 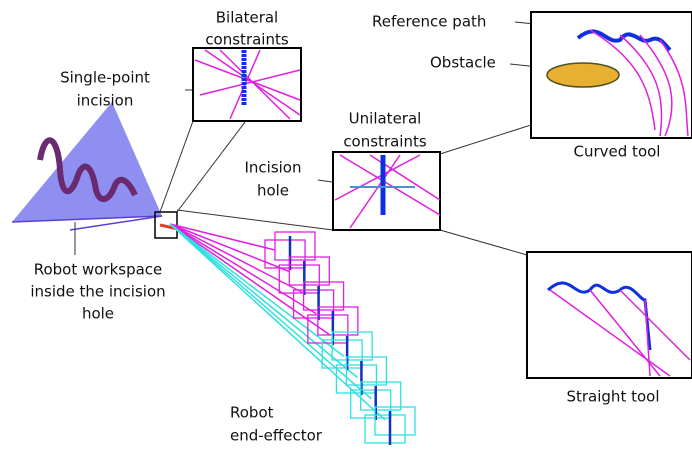 I want to click on obstacle-shape, so click(x=583, y=75).